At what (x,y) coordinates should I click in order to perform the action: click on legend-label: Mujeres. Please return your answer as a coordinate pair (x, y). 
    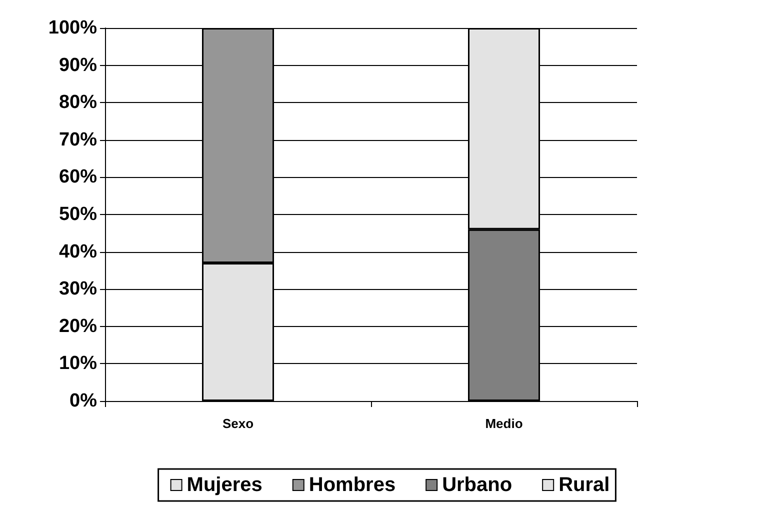
    Looking at the image, I should click on (224, 485).